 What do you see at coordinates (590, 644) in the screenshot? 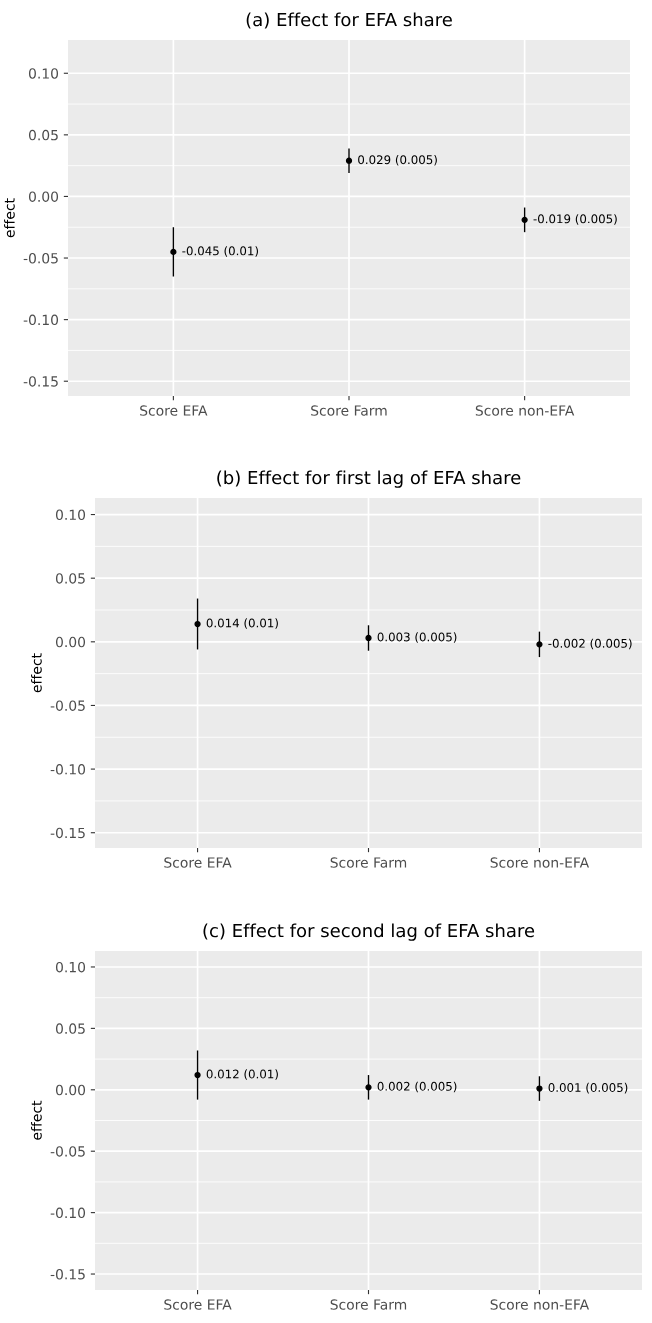
I see `data-label: -0.002 (0.005)` at bounding box center [590, 644].